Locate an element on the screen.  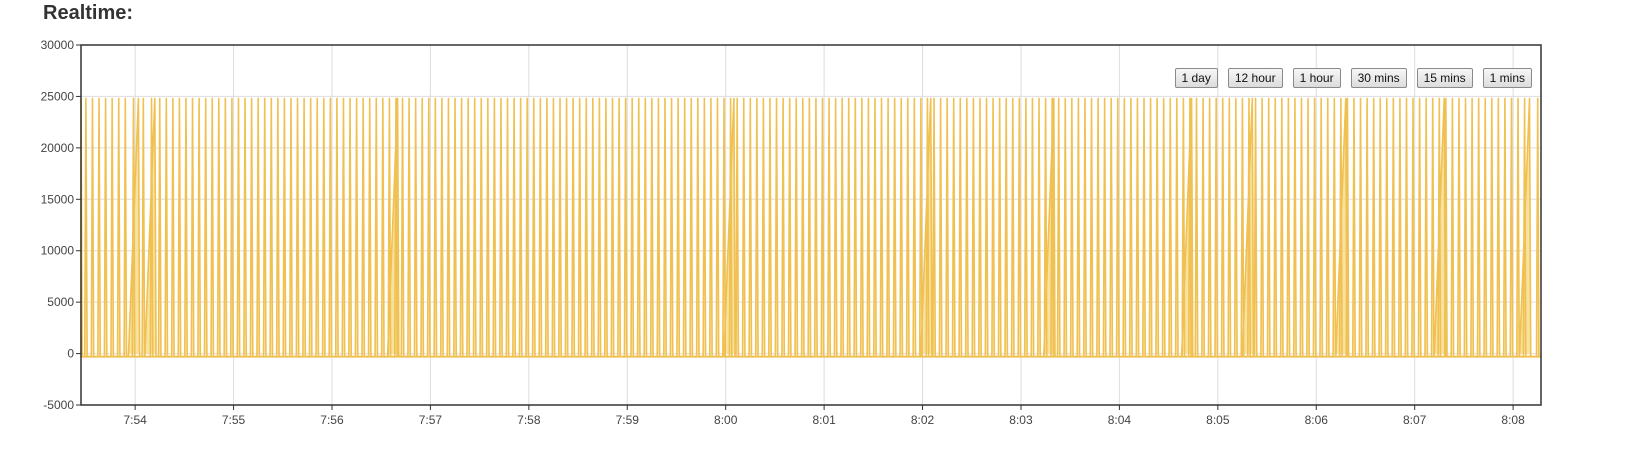
y-tick-label: 10000 is located at coordinates (58, 251).